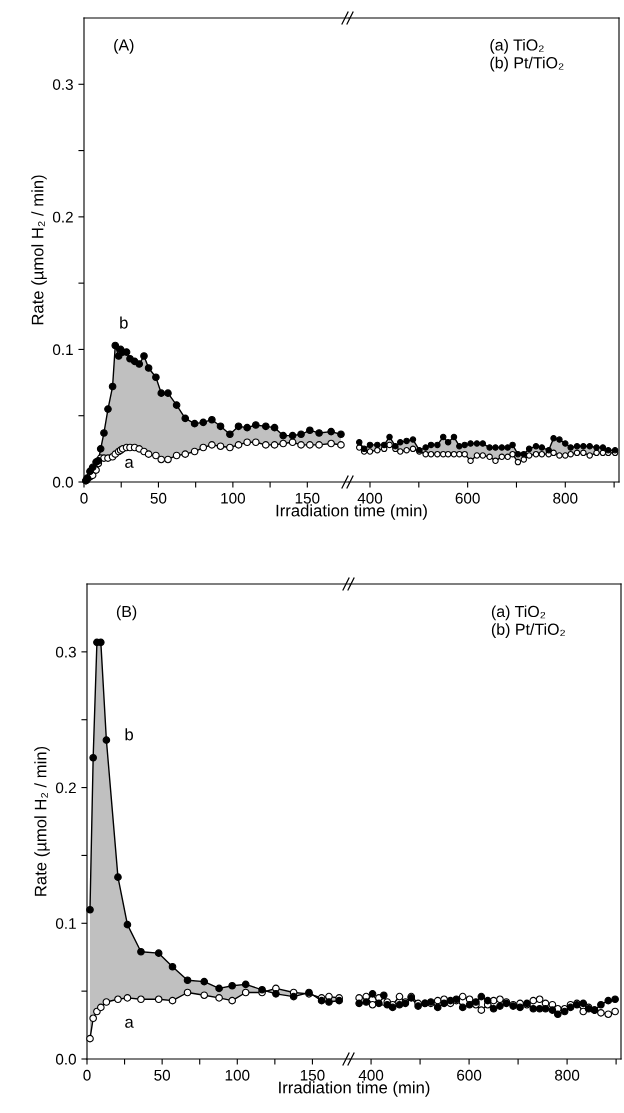 This screenshot has height=1113, width=624. I want to click on annotation: (B), so click(126, 613).